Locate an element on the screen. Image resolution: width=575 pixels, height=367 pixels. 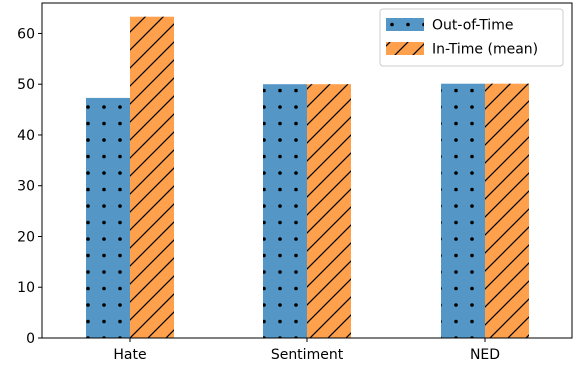
y-tick-label: 30 is located at coordinates (26, 187).